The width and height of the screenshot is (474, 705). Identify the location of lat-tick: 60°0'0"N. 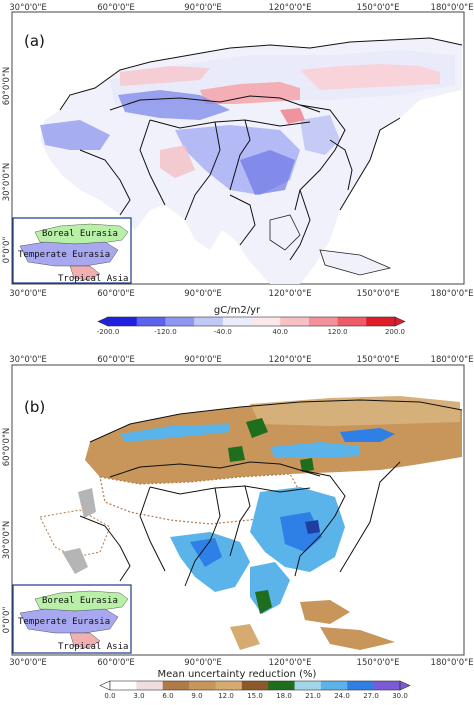
(7, 86).